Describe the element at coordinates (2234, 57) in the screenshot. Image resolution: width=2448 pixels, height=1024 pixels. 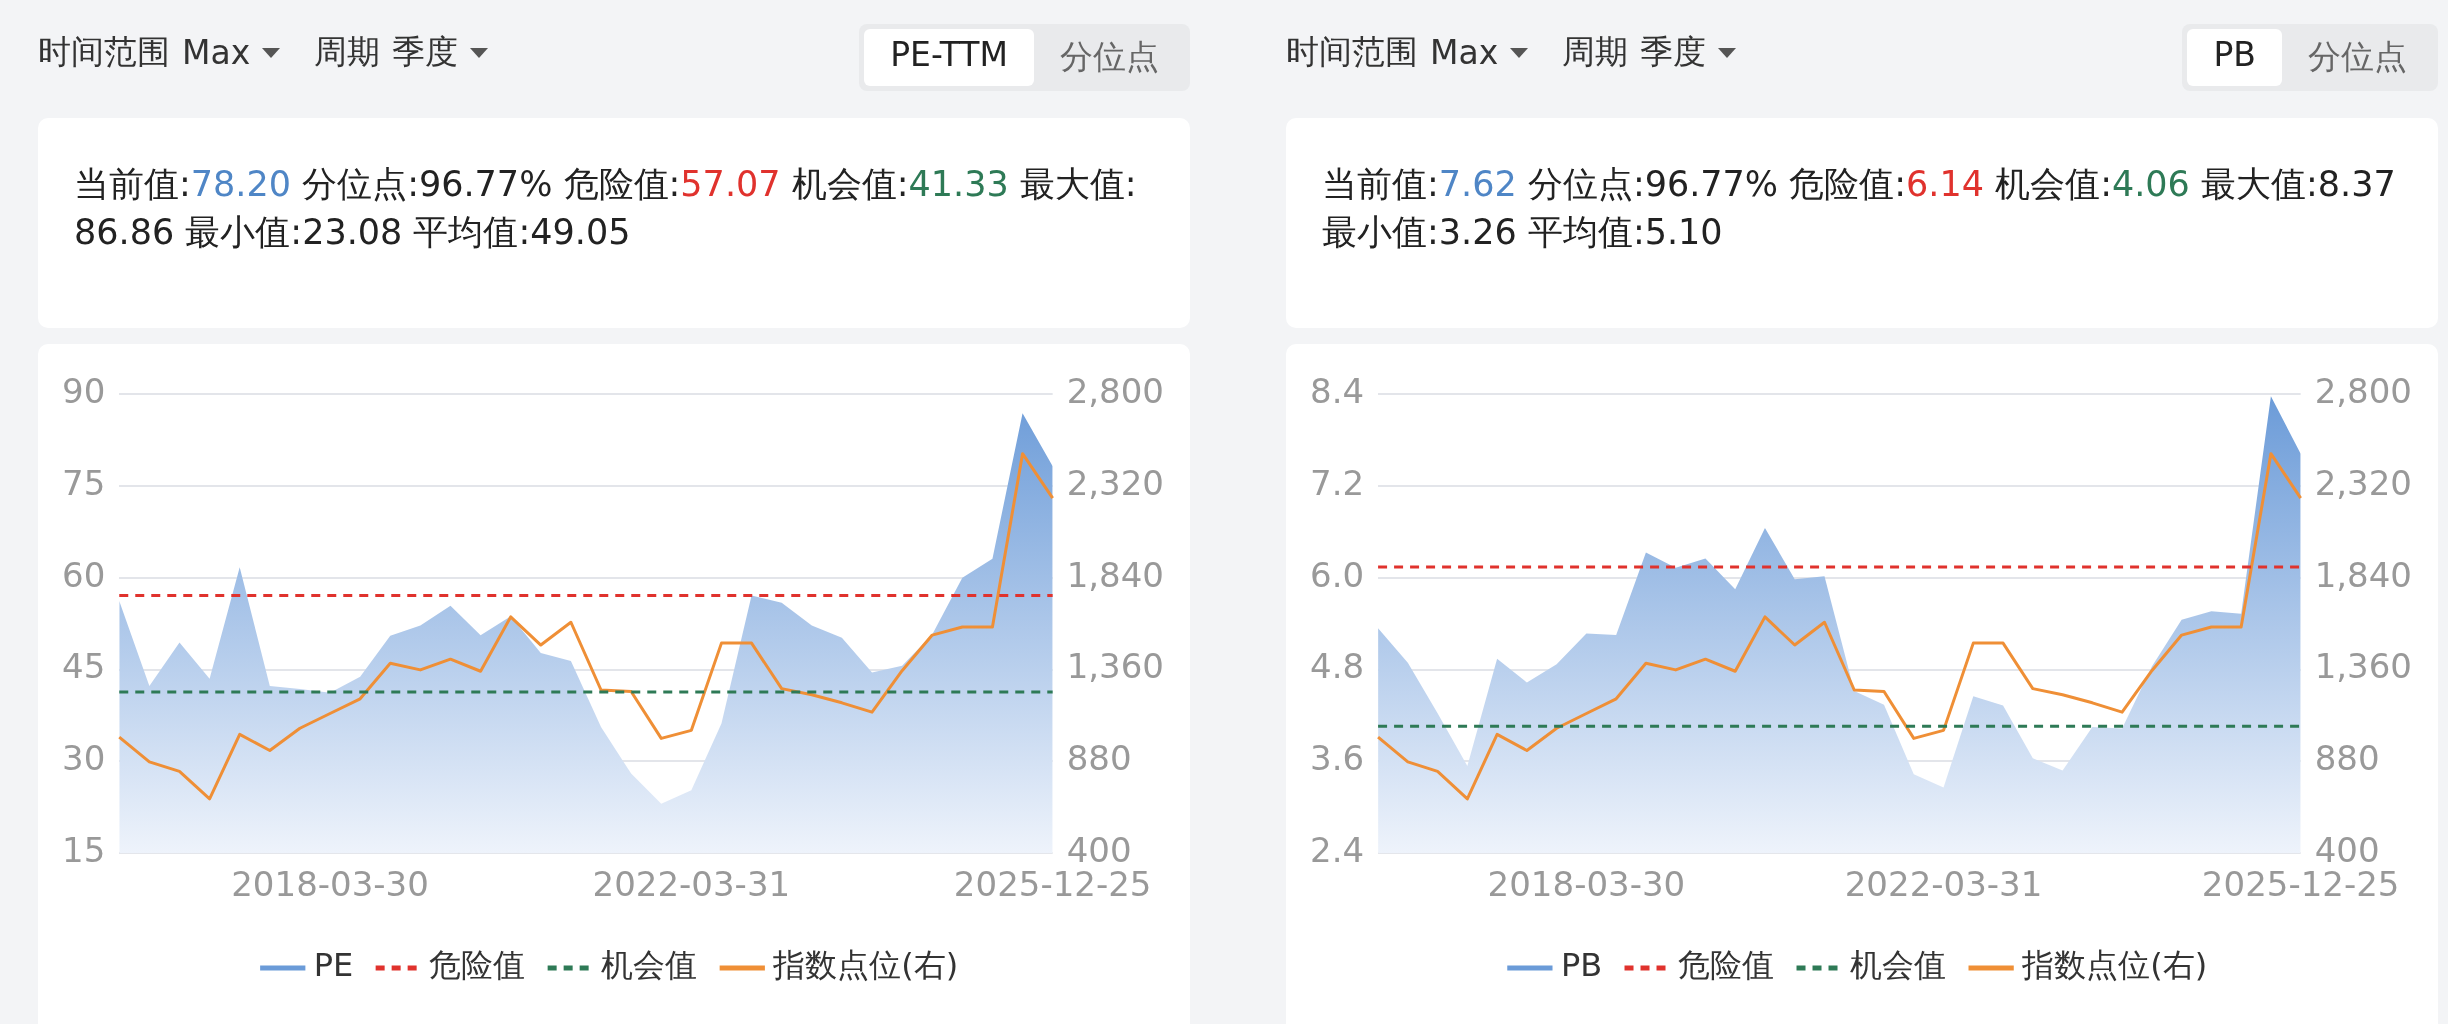
I see `text: PB` at that location.